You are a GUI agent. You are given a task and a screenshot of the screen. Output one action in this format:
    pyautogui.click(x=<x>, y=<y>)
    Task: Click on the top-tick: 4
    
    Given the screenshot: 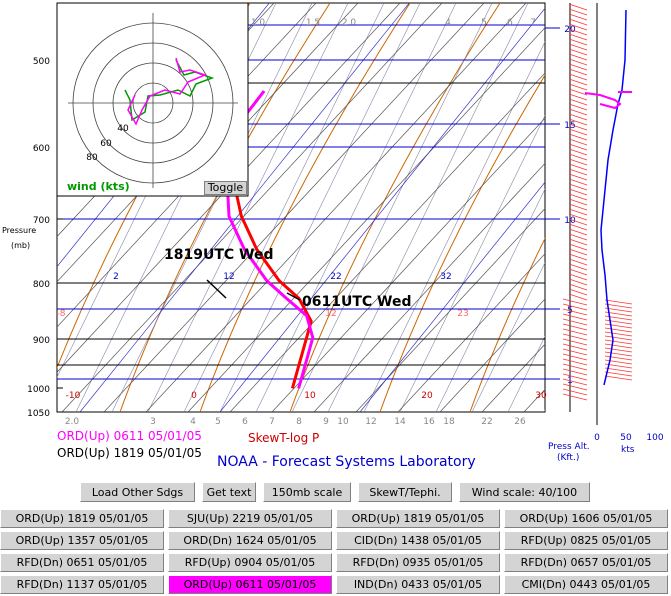 What is the action you would take?
    pyautogui.click(x=448, y=23)
    